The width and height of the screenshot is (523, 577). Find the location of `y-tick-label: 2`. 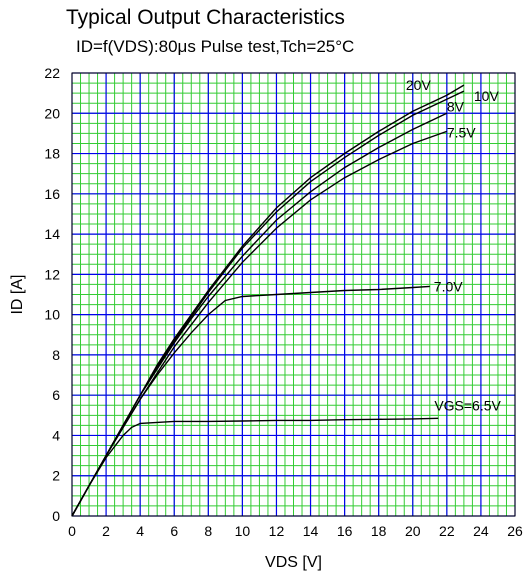

y-tick-label: 2 is located at coordinates (56, 476).